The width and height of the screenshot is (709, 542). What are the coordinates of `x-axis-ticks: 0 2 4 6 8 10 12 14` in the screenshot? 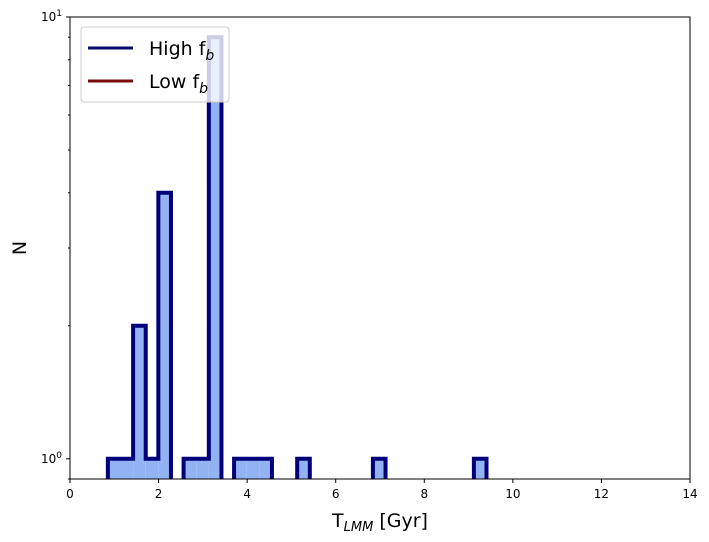 It's located at (382, 490).